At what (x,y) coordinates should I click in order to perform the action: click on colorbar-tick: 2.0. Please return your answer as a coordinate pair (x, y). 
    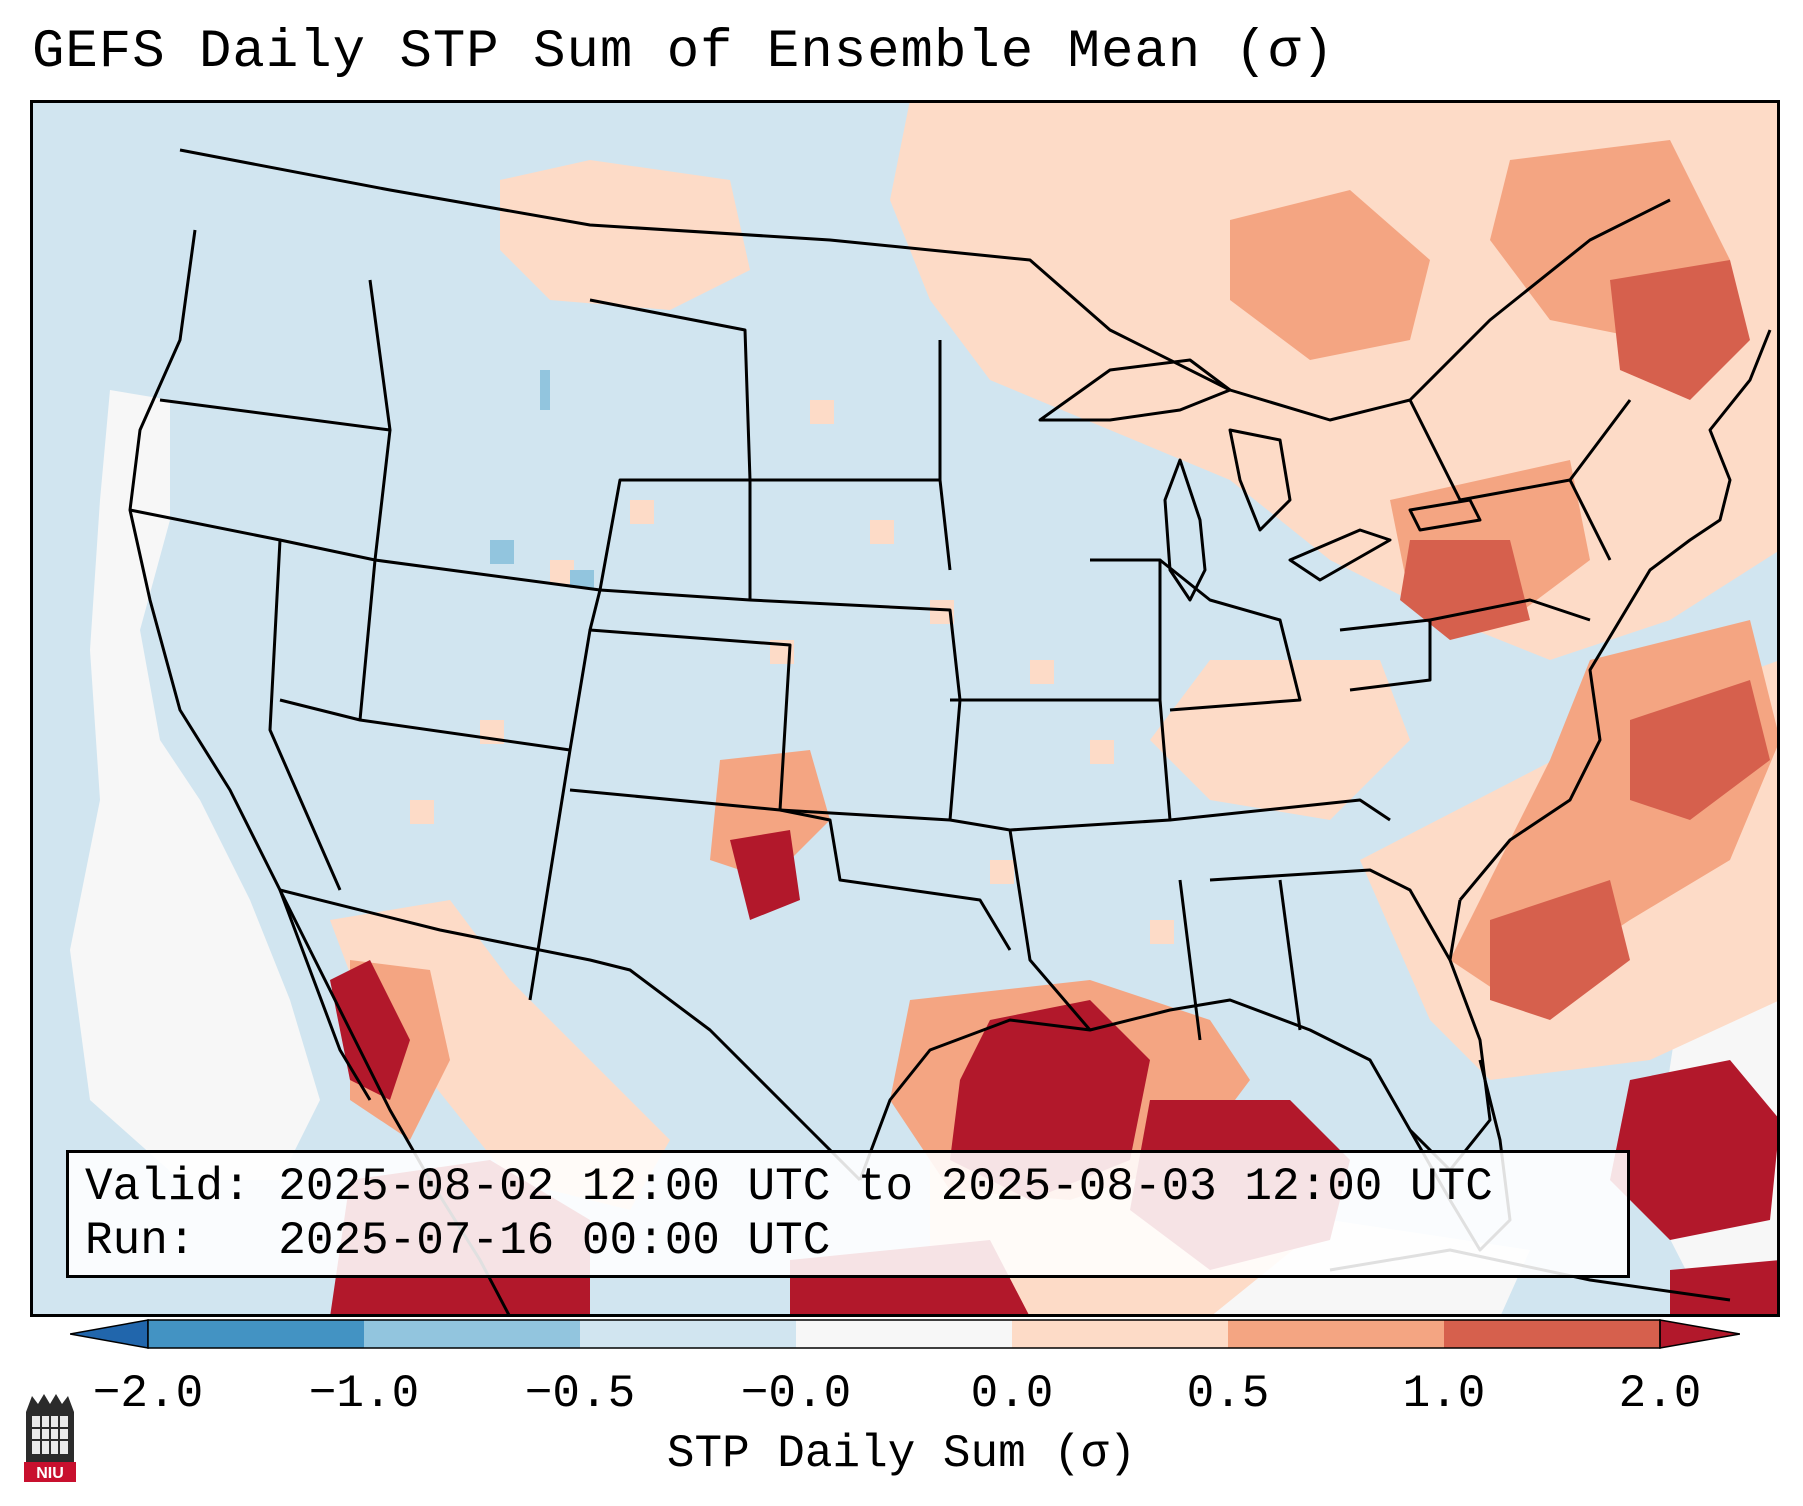
    Looking at the image, I should click on (1660, 1394).